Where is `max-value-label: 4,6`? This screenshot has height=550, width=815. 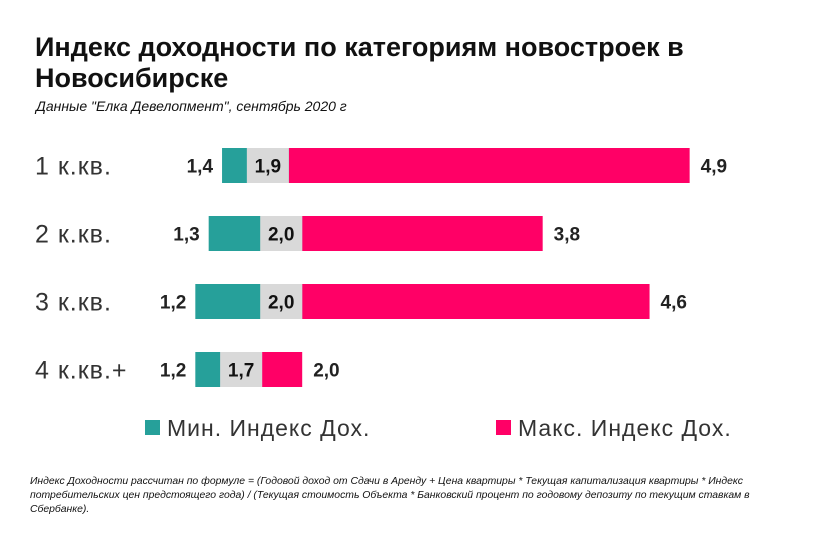 max-value-label: 4,6 is located at coordinates (674, 303).